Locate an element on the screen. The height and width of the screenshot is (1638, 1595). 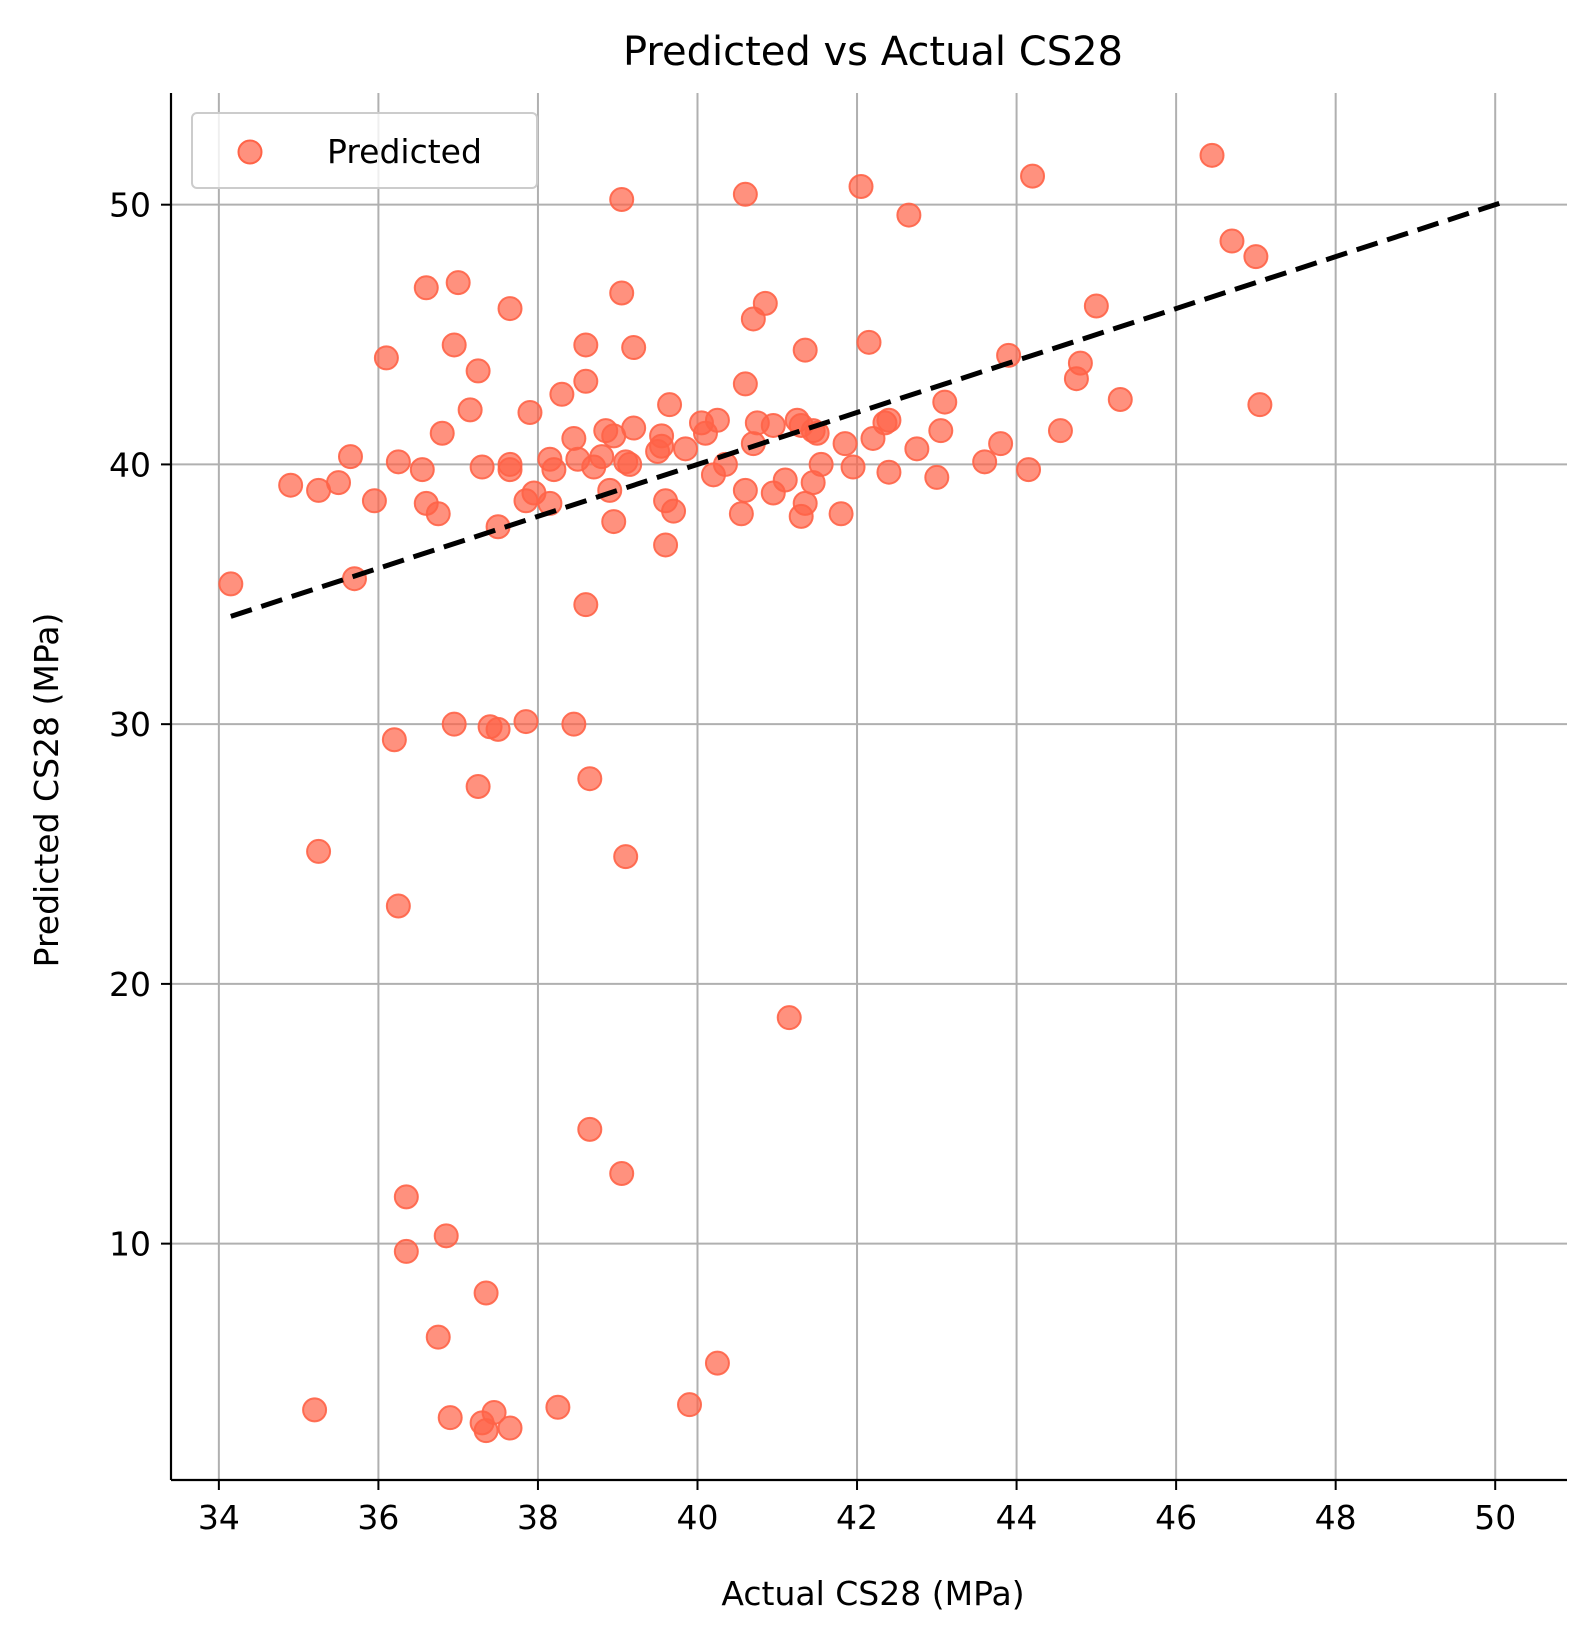
legend-label: Predicted is located at coordinates (404, 151).